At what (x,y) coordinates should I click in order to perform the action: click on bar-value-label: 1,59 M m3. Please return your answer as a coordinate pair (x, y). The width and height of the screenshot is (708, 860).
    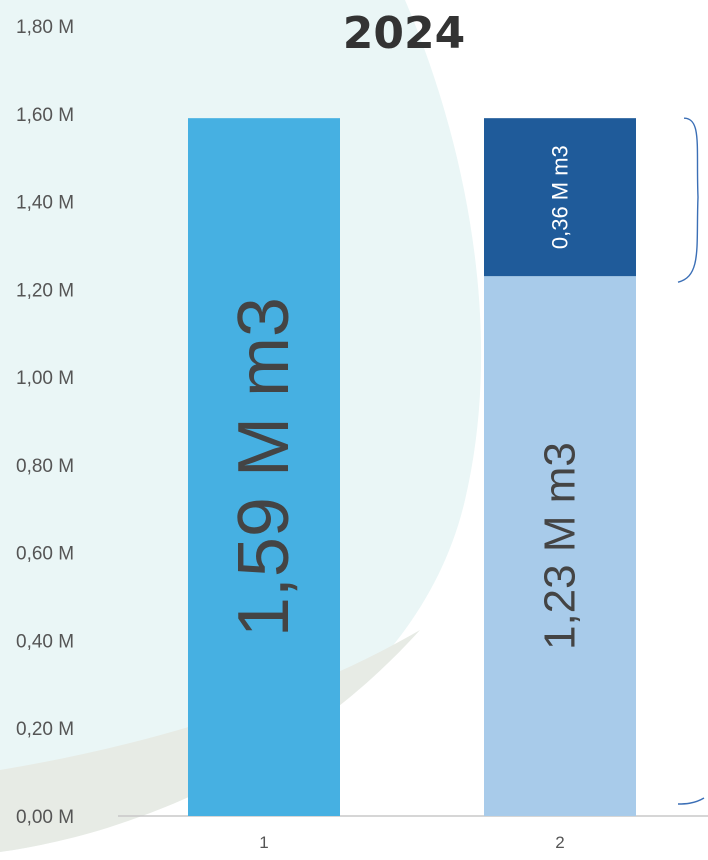
    Looking at the image, I should click on (264, 467).